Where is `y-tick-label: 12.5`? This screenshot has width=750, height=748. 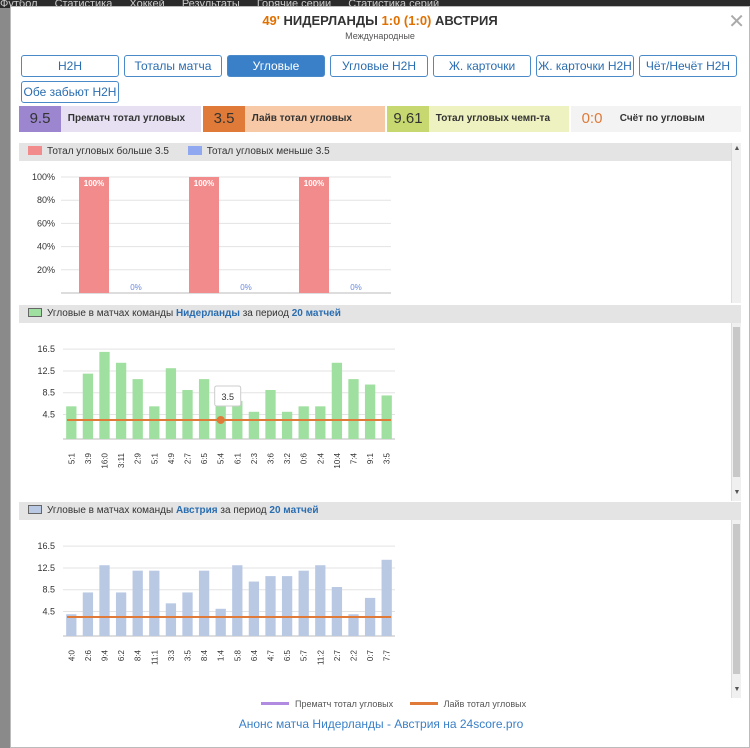
y-tick-label: 12.5 is located at coordinates (46, 568).